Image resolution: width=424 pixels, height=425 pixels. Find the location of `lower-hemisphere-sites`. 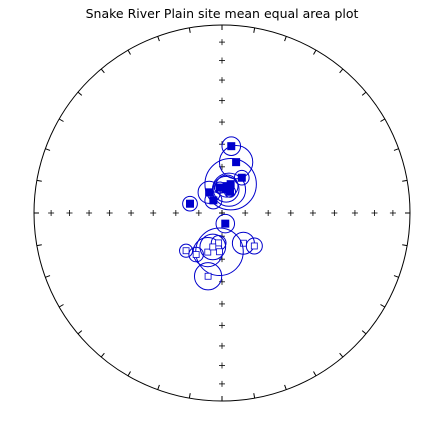

lower-hemisphere-sites is located at coordinates (219, 185).